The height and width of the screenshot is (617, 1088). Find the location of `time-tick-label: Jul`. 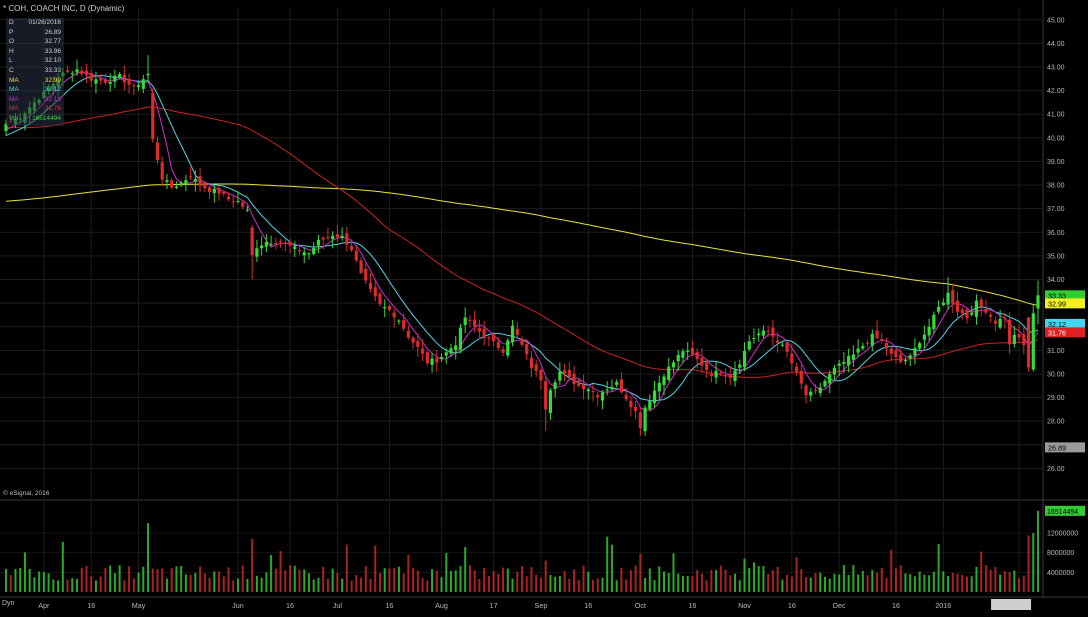

time-tick-label: Jul is located at coordinates (338, 605).